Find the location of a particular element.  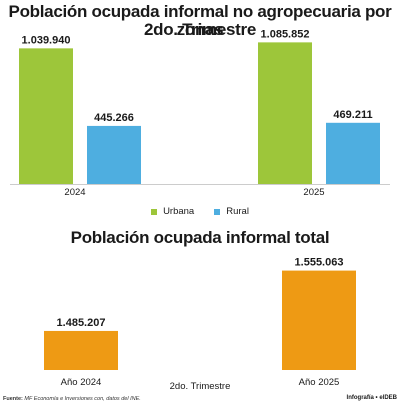

bar-rural-2024 is located at coordinates (114, 154).